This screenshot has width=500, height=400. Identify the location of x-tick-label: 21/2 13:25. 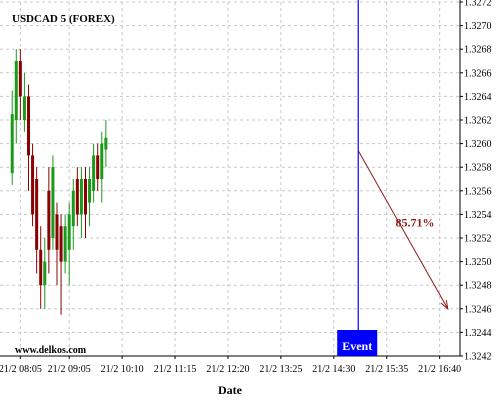
(280, 369).